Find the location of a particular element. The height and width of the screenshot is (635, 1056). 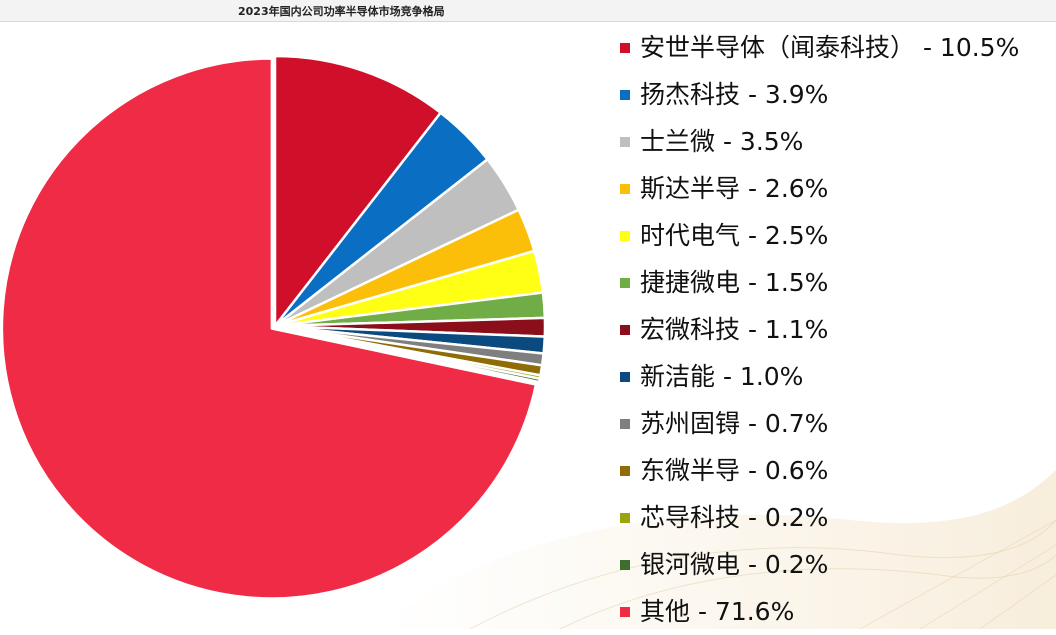

legend-item: 士兰微 - 3.5% is located at coordinates (838, 141).